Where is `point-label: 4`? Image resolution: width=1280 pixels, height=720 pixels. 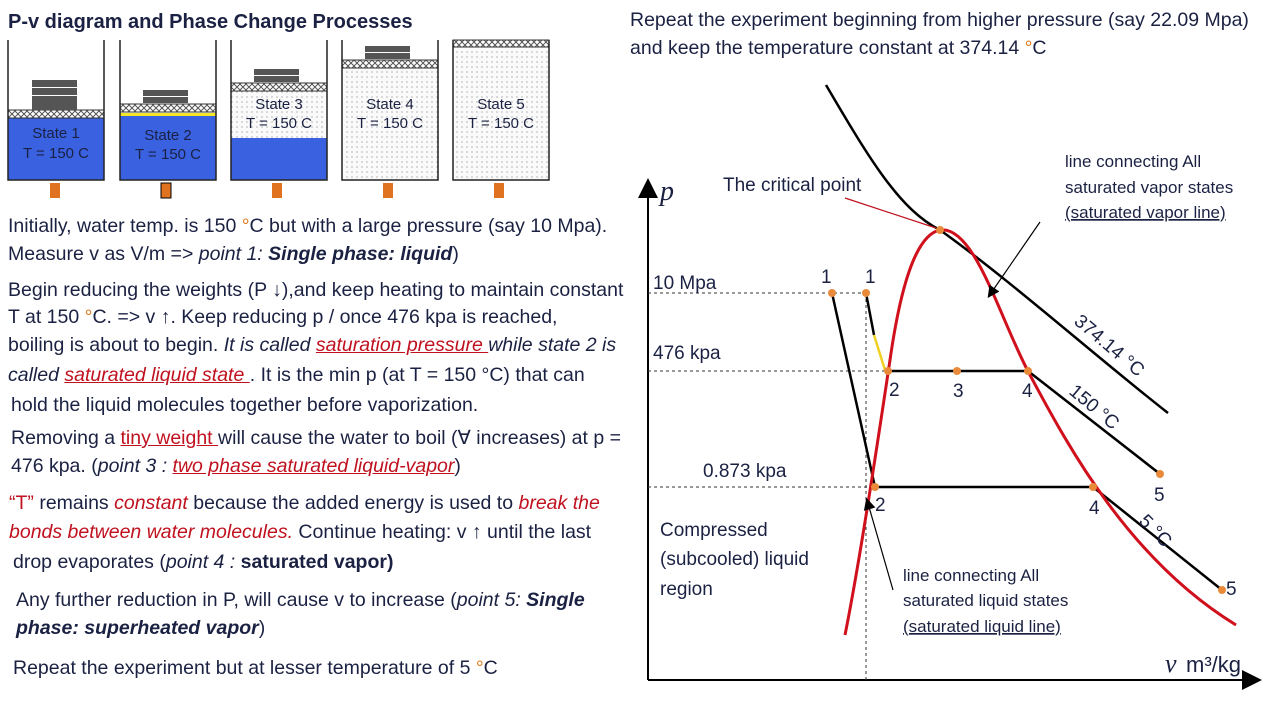 point-label: 4 is located at coordinates (1027, 391).